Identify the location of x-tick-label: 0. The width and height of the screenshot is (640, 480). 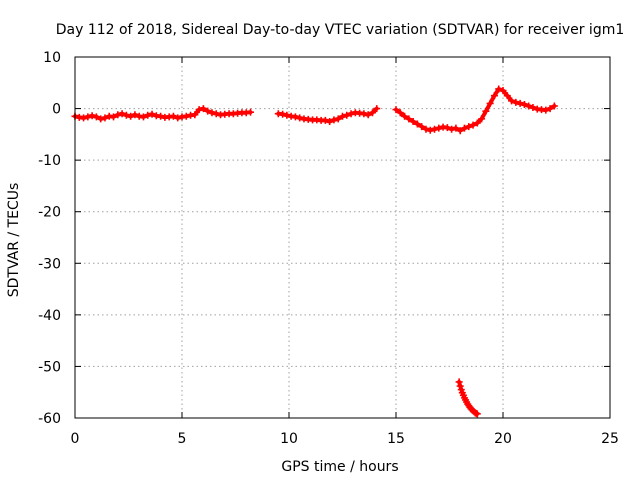
(75, 439).